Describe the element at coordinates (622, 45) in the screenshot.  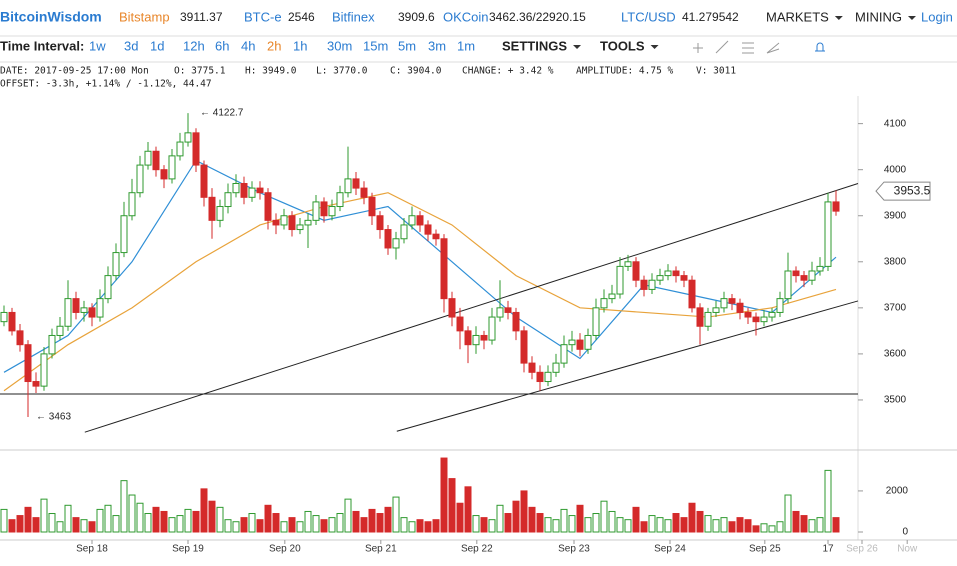
I see `toolbar-menu: TOOLS` at that location.